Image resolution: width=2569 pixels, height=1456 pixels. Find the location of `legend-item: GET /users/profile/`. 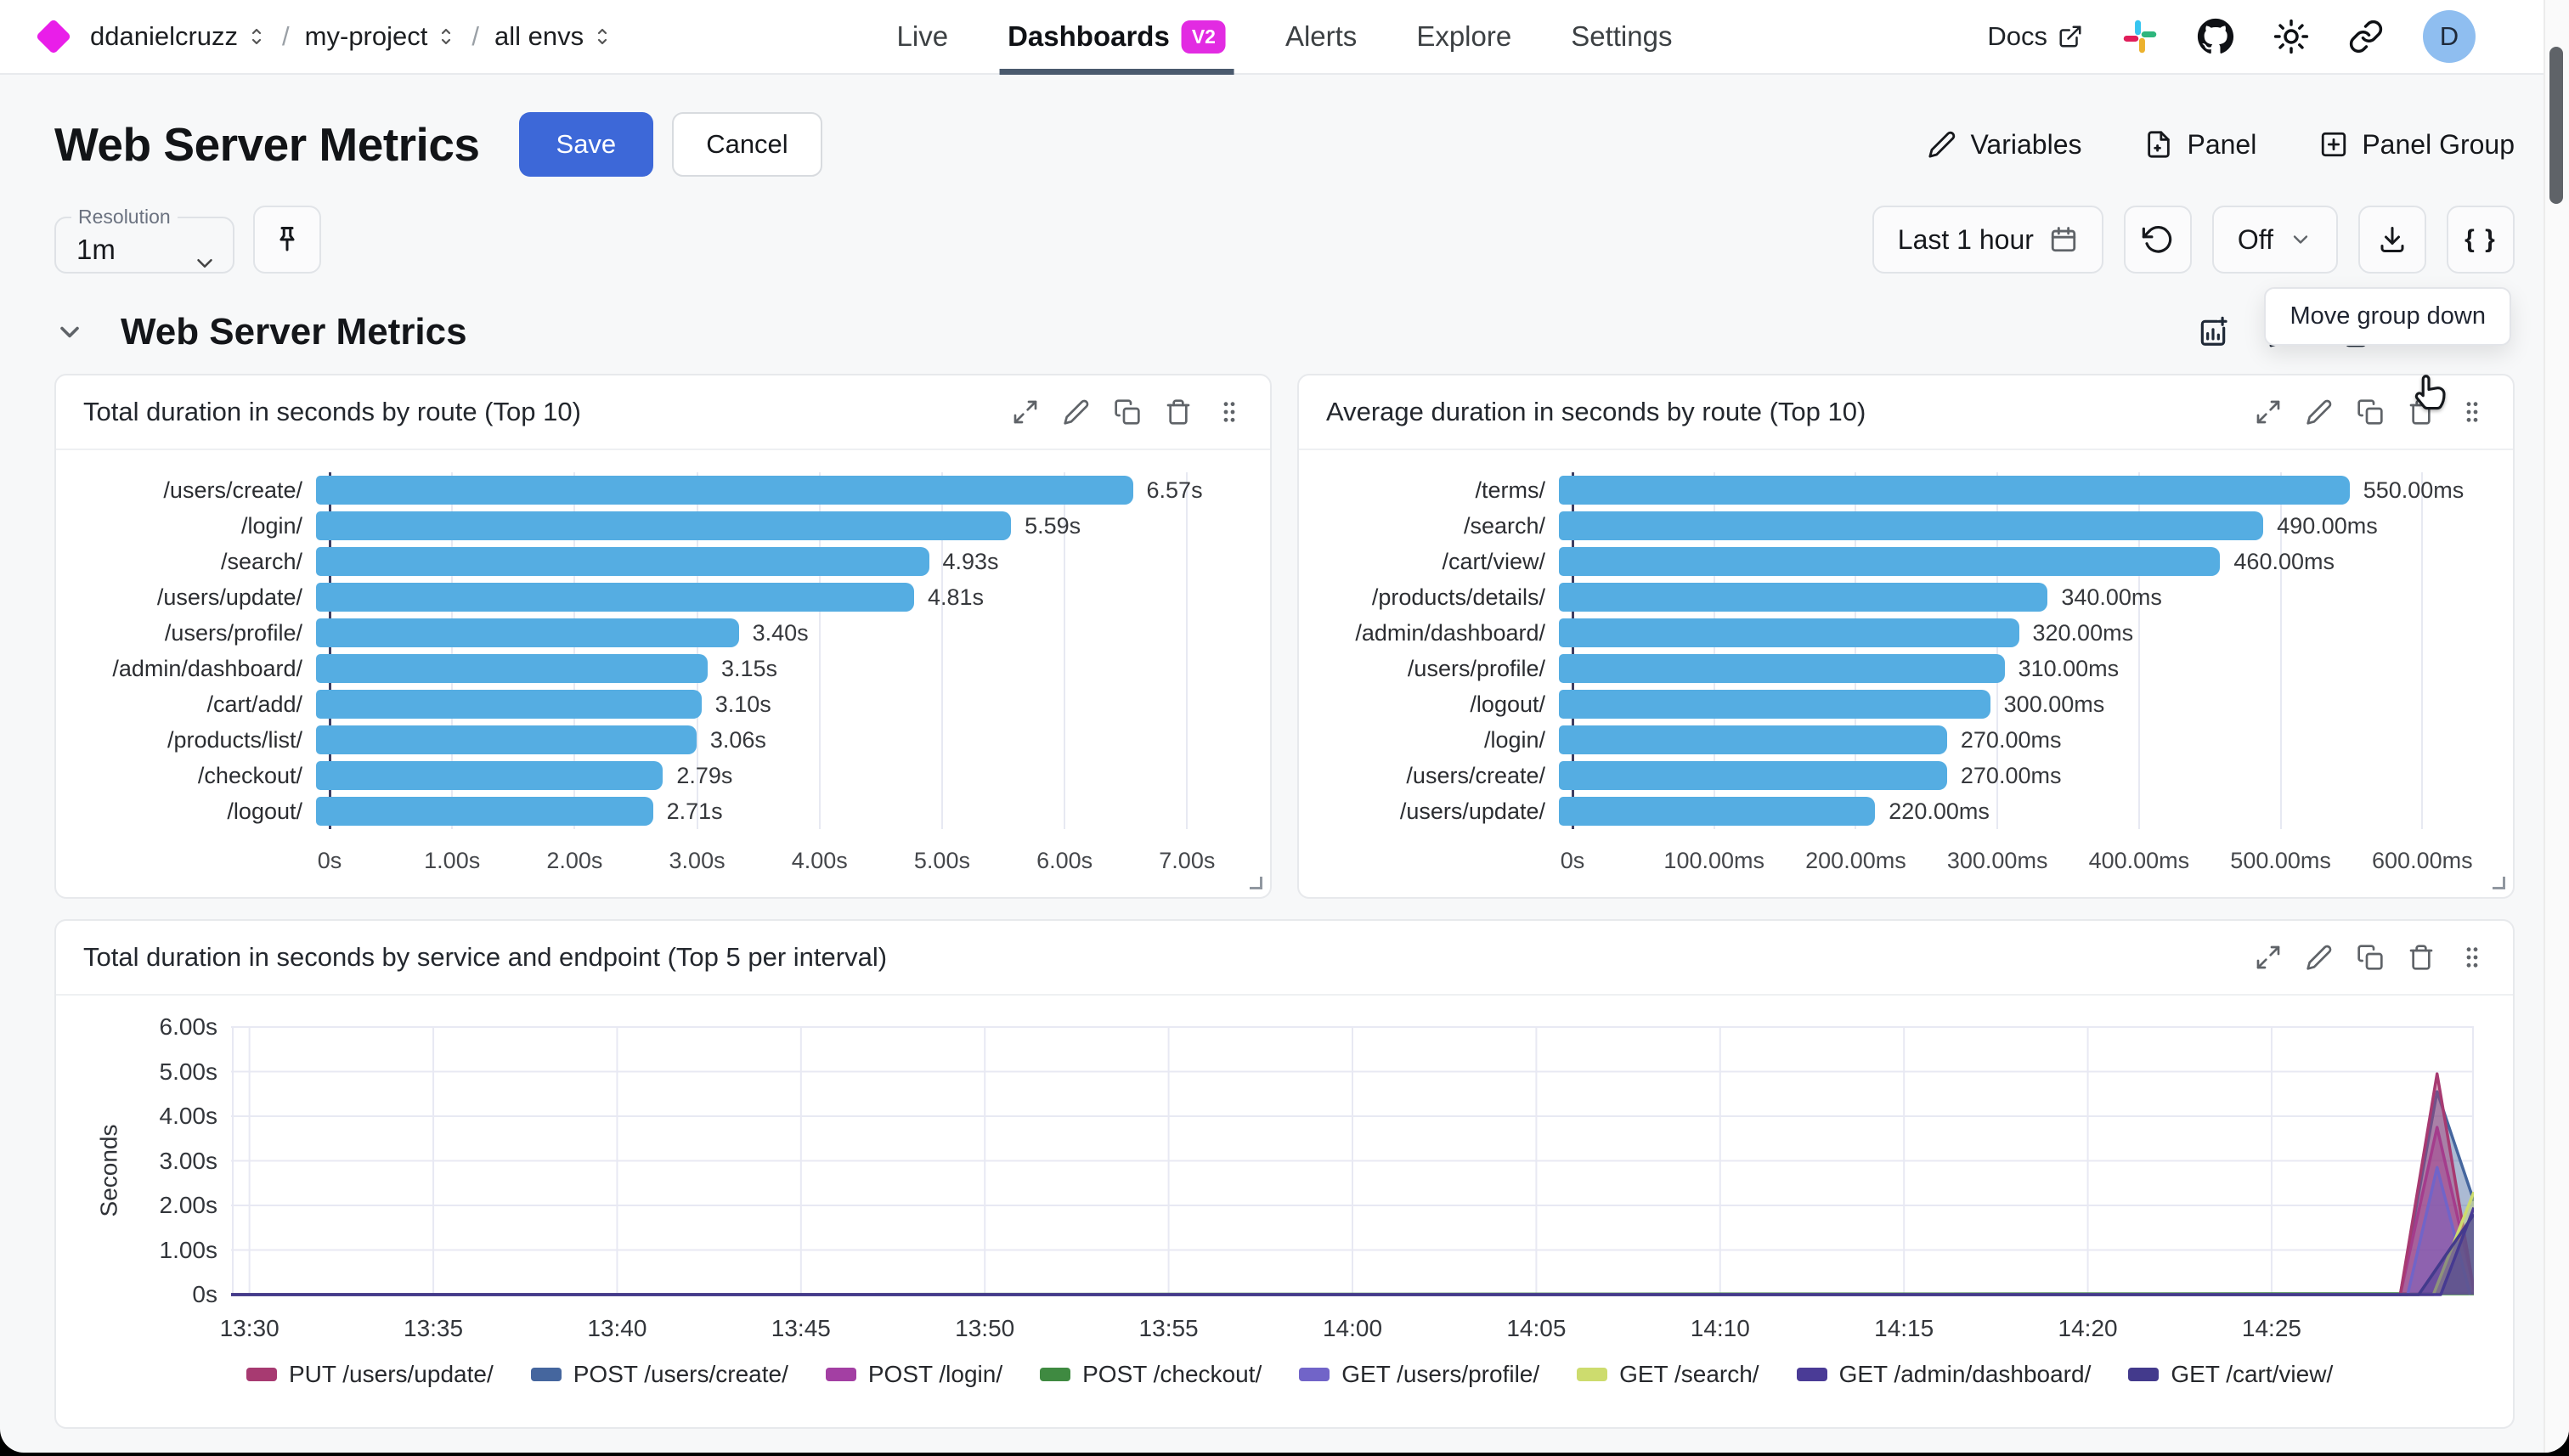

legend-item: GET /users/profile/ is located at coordinates (1419, 1375).